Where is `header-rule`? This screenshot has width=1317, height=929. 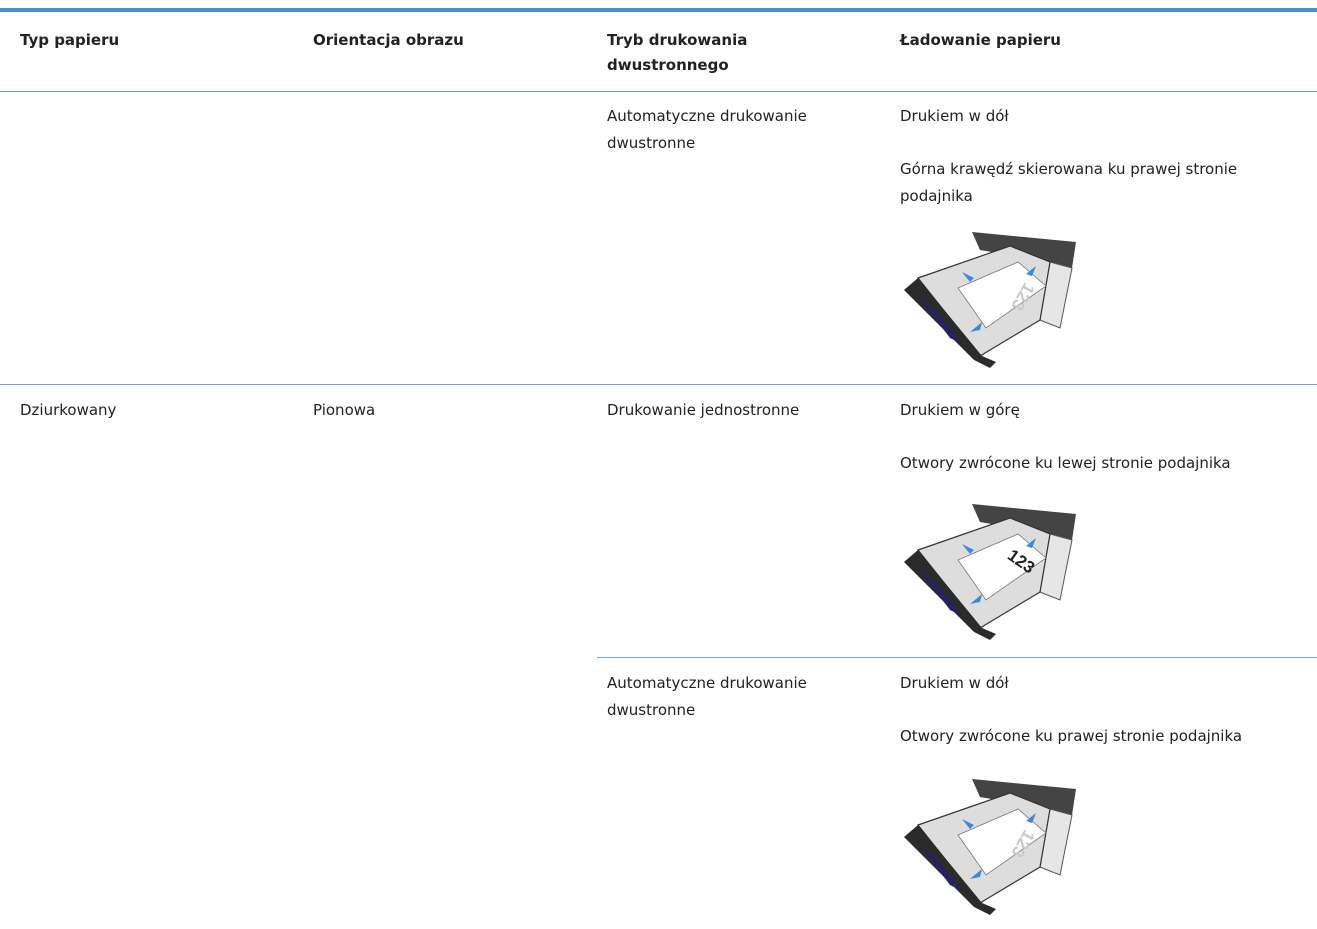 header-rule is located at coordinates (658, 91).